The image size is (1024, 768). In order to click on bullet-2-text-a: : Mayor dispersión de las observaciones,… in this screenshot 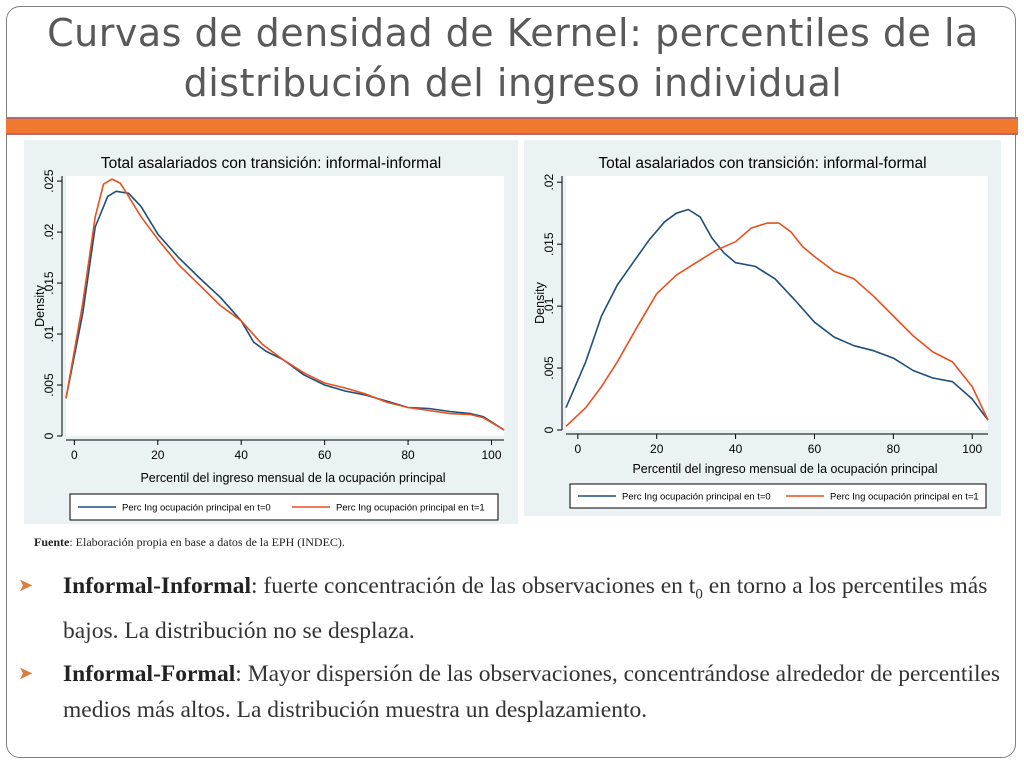, I will do `click(532, 691)`.